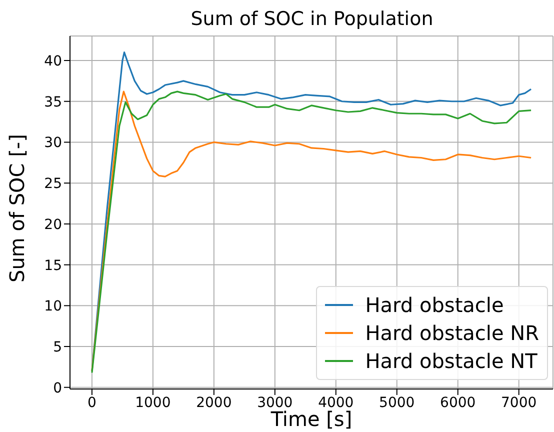 Image resolution: width=554 pixels, height=432 pixels. What do you see at coordinates (57, 347) in the screenshot?
I see `y-tick-label: 5` at bounding box center [57, 347].